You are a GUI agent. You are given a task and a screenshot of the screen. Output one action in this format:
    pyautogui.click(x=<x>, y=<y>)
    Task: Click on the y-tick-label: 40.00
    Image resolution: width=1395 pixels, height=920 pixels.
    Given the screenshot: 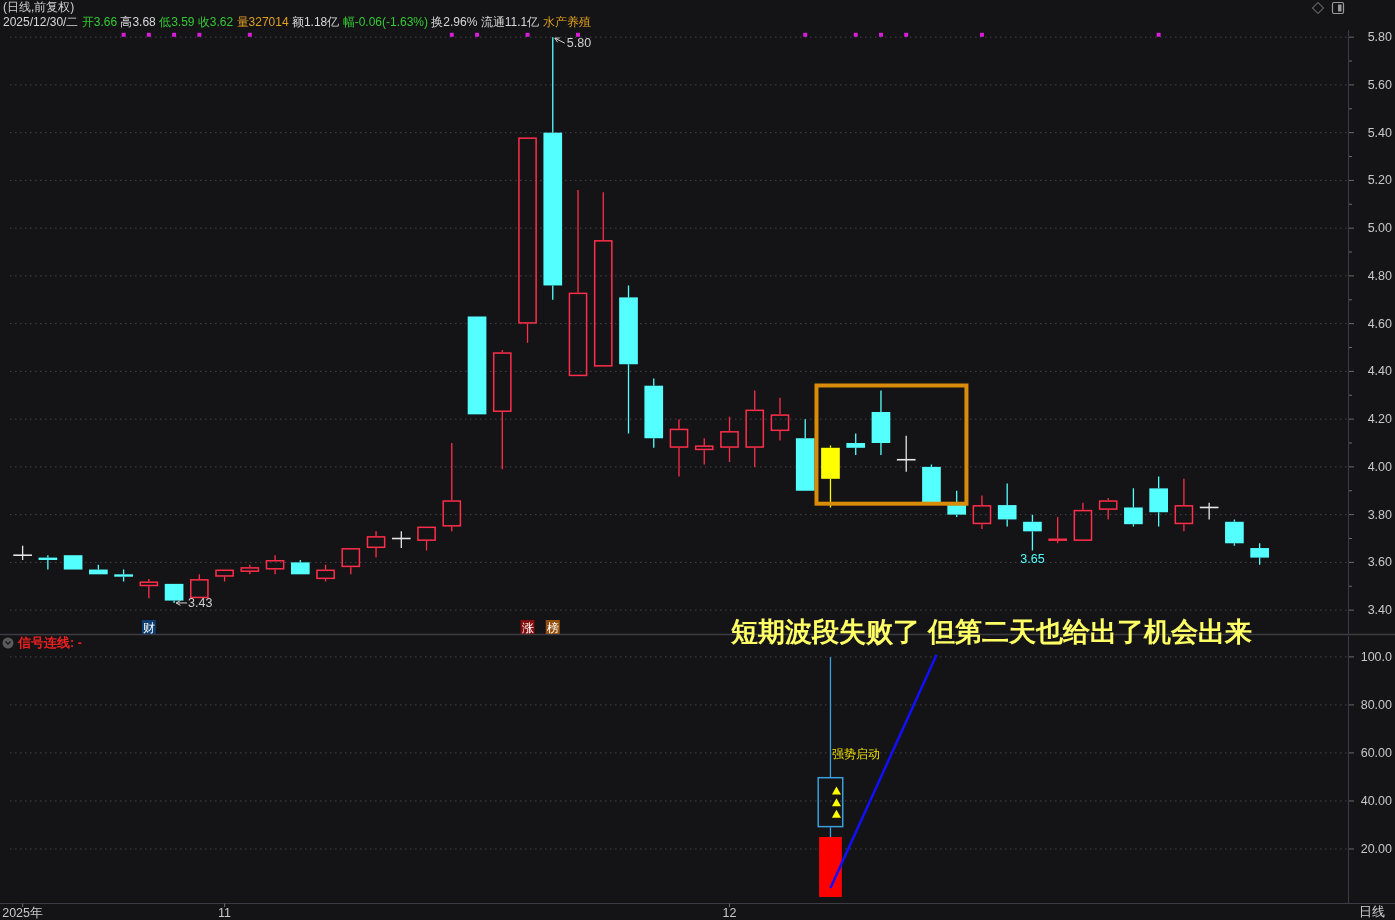 What is the action you would take?
    pyautogui.click(x=1376, y=800)
    